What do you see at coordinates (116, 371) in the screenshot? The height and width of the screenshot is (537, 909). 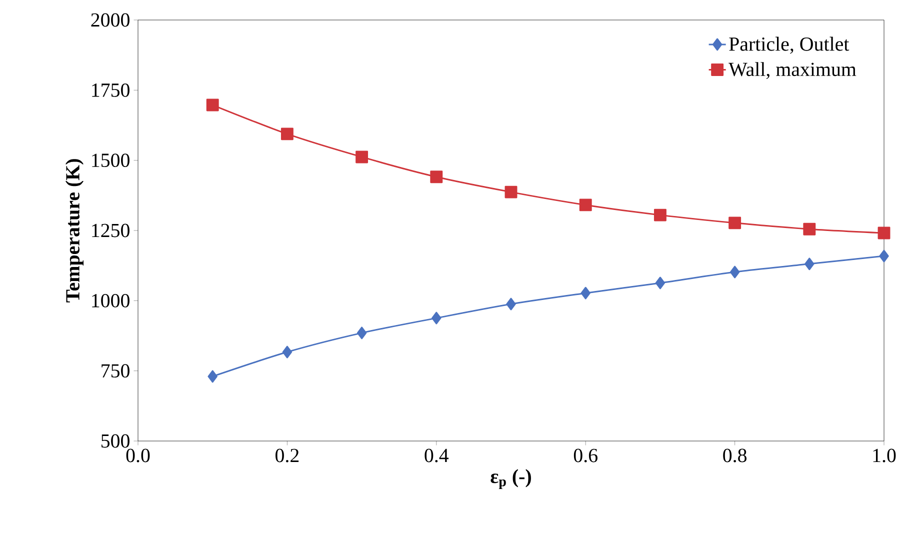 I see `y-tick-label: 750` at bounding box center [116, 371].